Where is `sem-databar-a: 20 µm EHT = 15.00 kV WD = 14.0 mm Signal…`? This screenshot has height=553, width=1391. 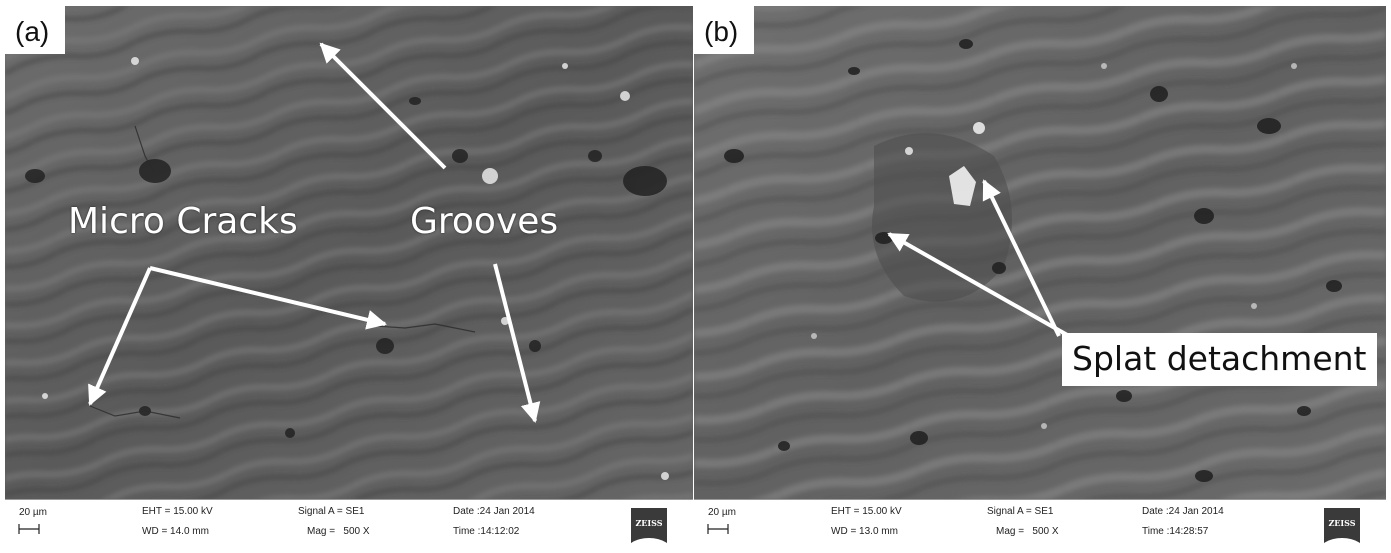
sem-databar-a: 20 µm EHT = 15.00 kV WD = 14.0 mm Signal… is located at coordinates (349, 526).